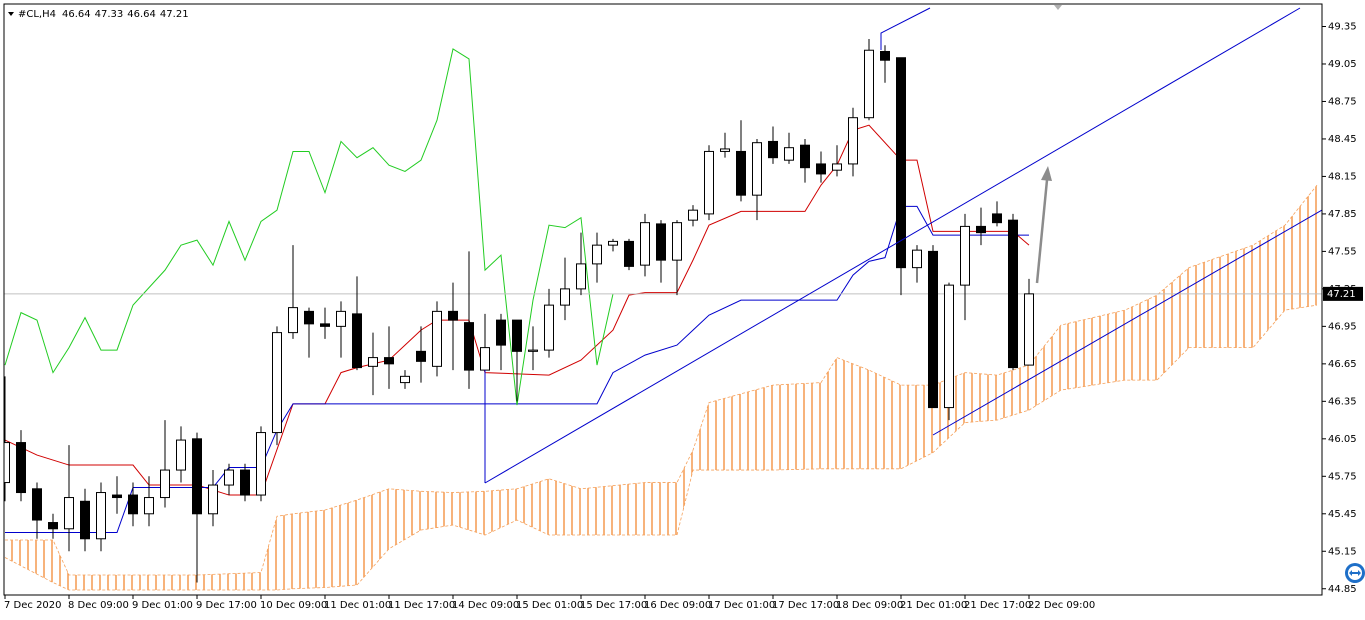 This screenshot has height=620, width=1365. I want to click on y-tick-label: 48.75, so click(1342, 101).